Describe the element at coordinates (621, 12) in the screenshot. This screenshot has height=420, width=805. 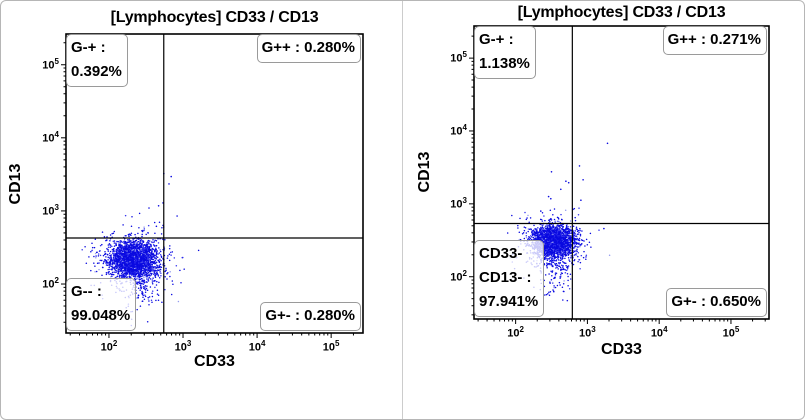
I see `plot-title-right: [Lymphocytes] CD33 / CD13` at that location.